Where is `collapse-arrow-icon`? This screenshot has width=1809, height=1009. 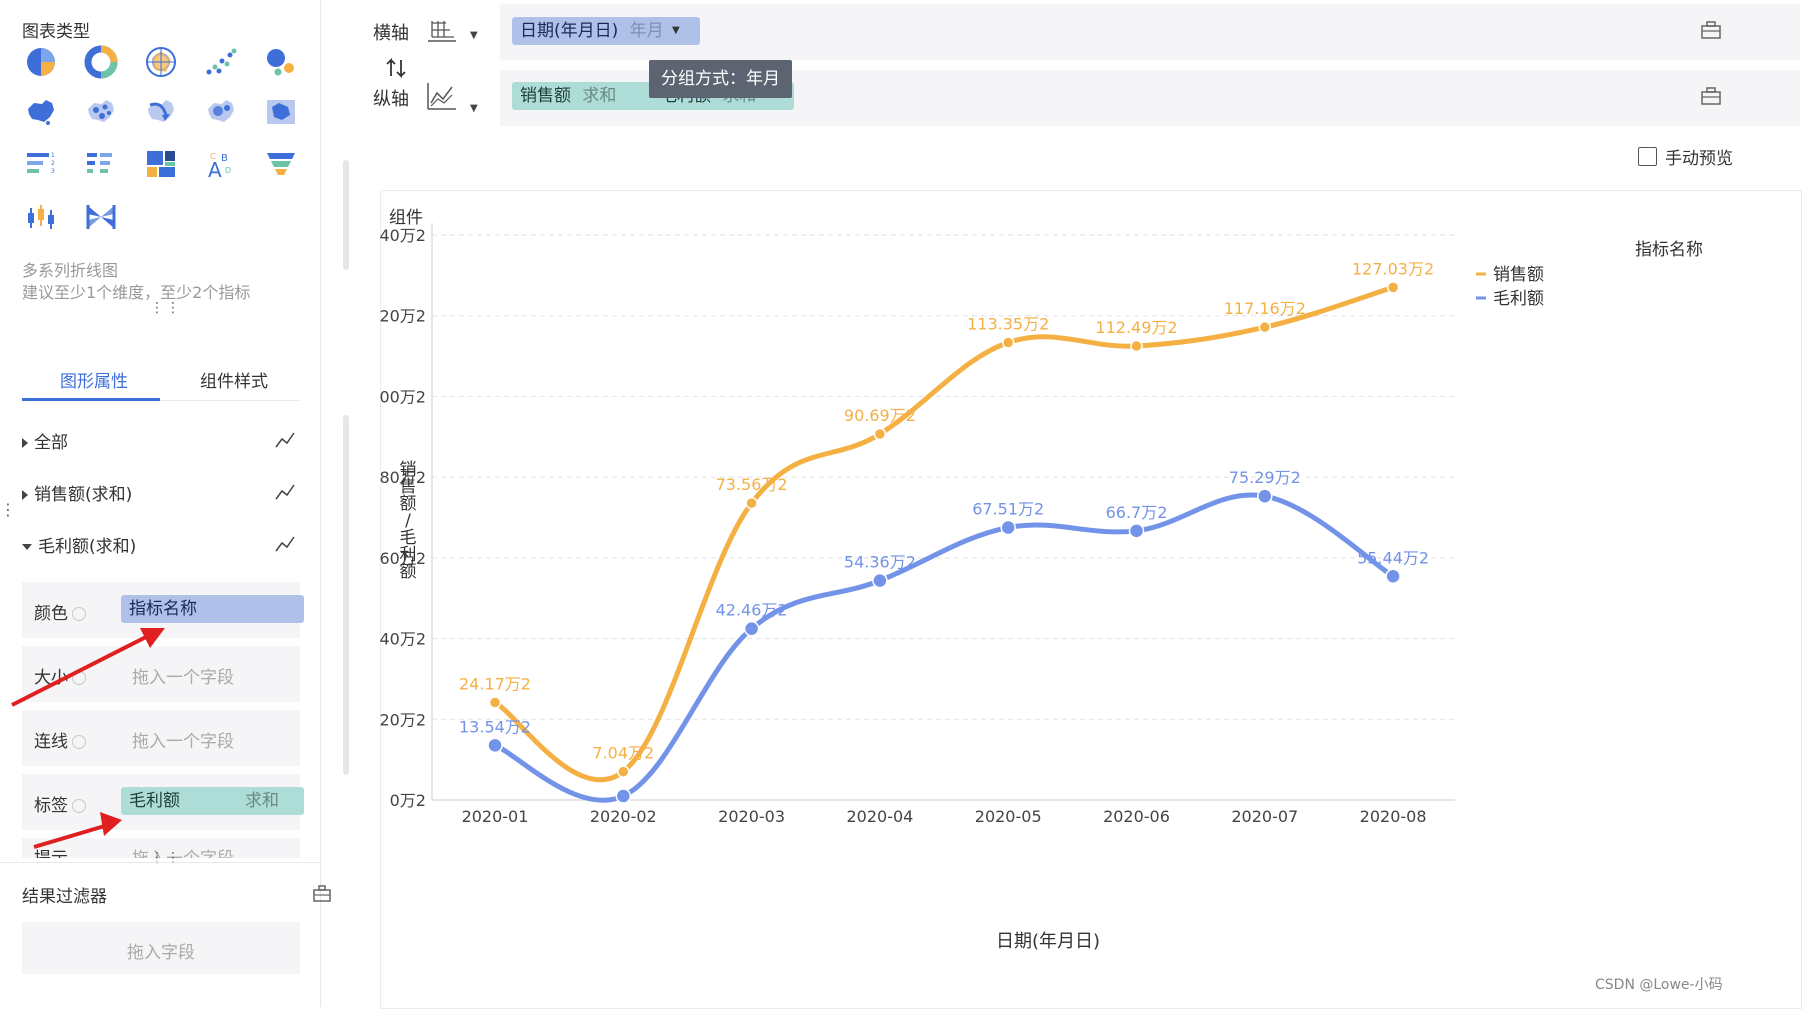 collapse-arrow-icon is located at coordinates (27, 547).